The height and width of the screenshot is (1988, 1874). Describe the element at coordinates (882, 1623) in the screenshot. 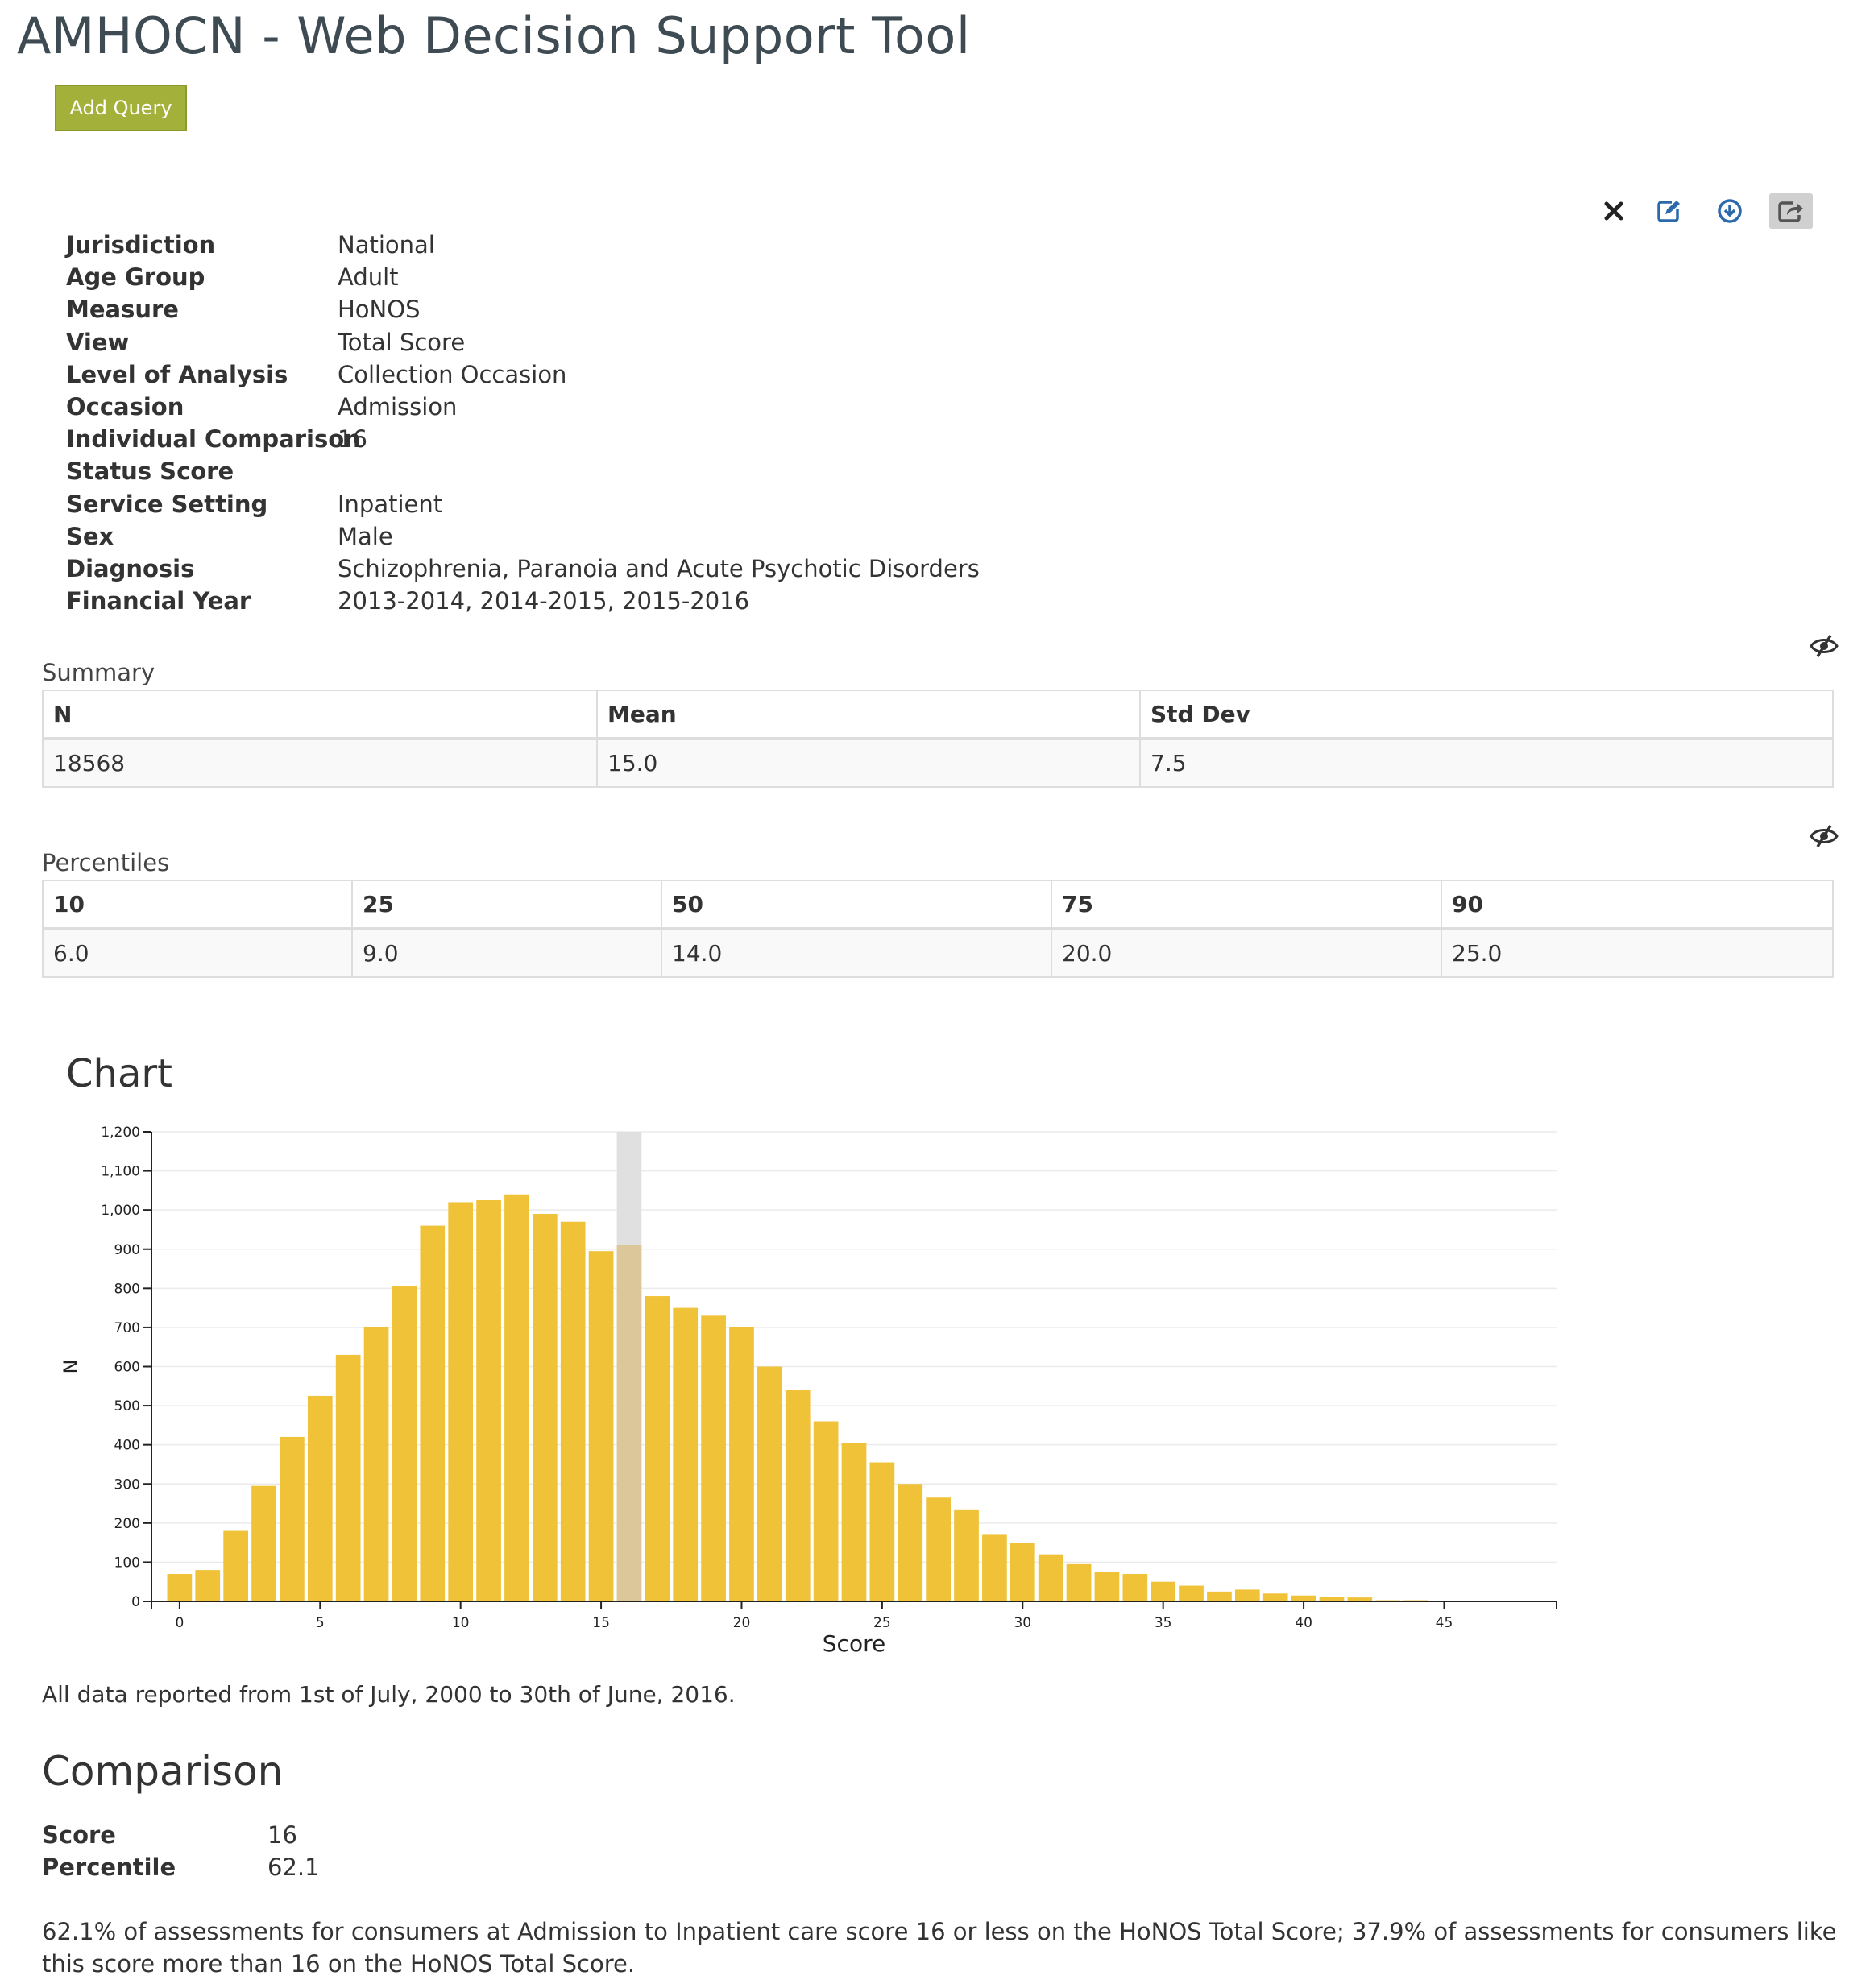

I see `x-tick-label: 25` at that location.